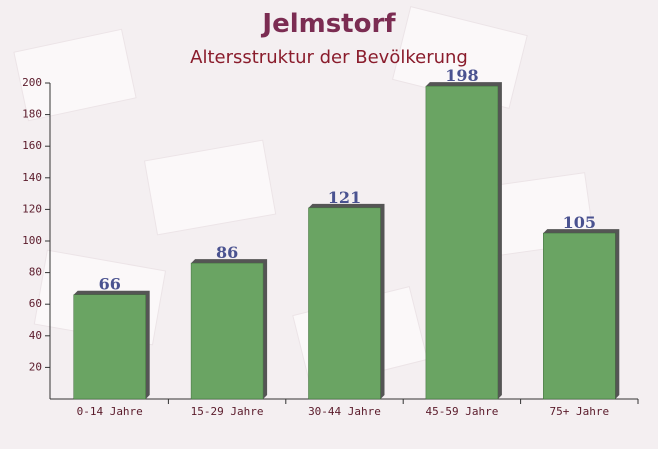 The image size is (658, 449). What do you see at coordinates (227, 411) in the screenshot?
I see `x-tick-label: 15-29 Jahre` at bounding box center [227, 411].